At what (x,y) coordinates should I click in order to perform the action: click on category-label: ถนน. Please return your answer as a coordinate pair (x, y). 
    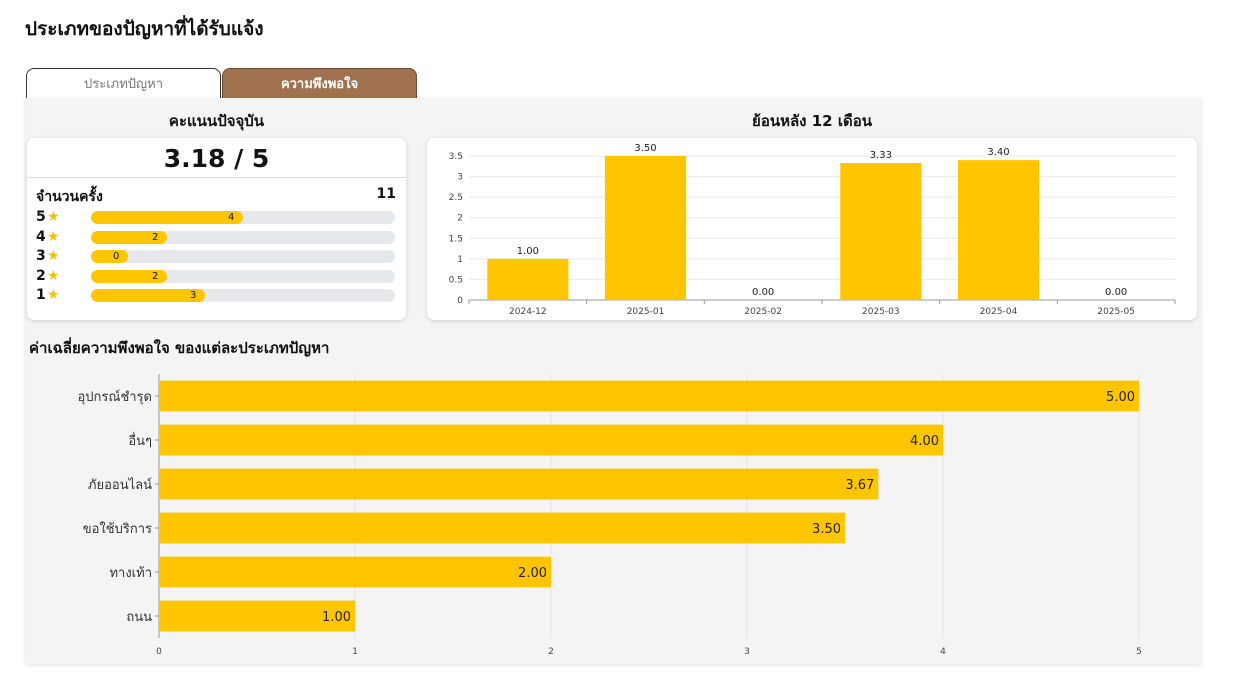
    Looking at the image, I should click on (139, 617).